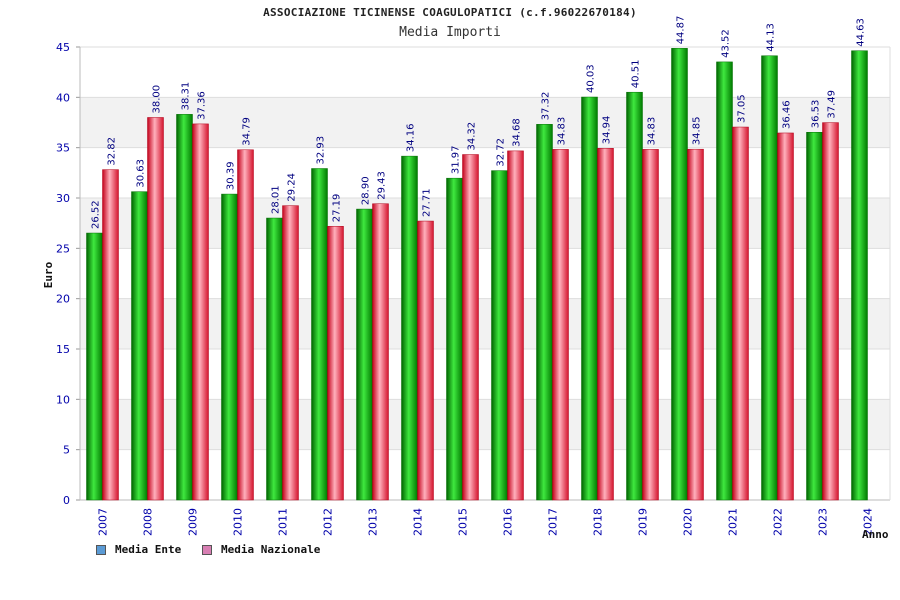 The image size is (900, 600). What do you see at coordinates (517, 132) in the screenshot?
I see `data-label: 34.68` at bounding box center [517, 132].